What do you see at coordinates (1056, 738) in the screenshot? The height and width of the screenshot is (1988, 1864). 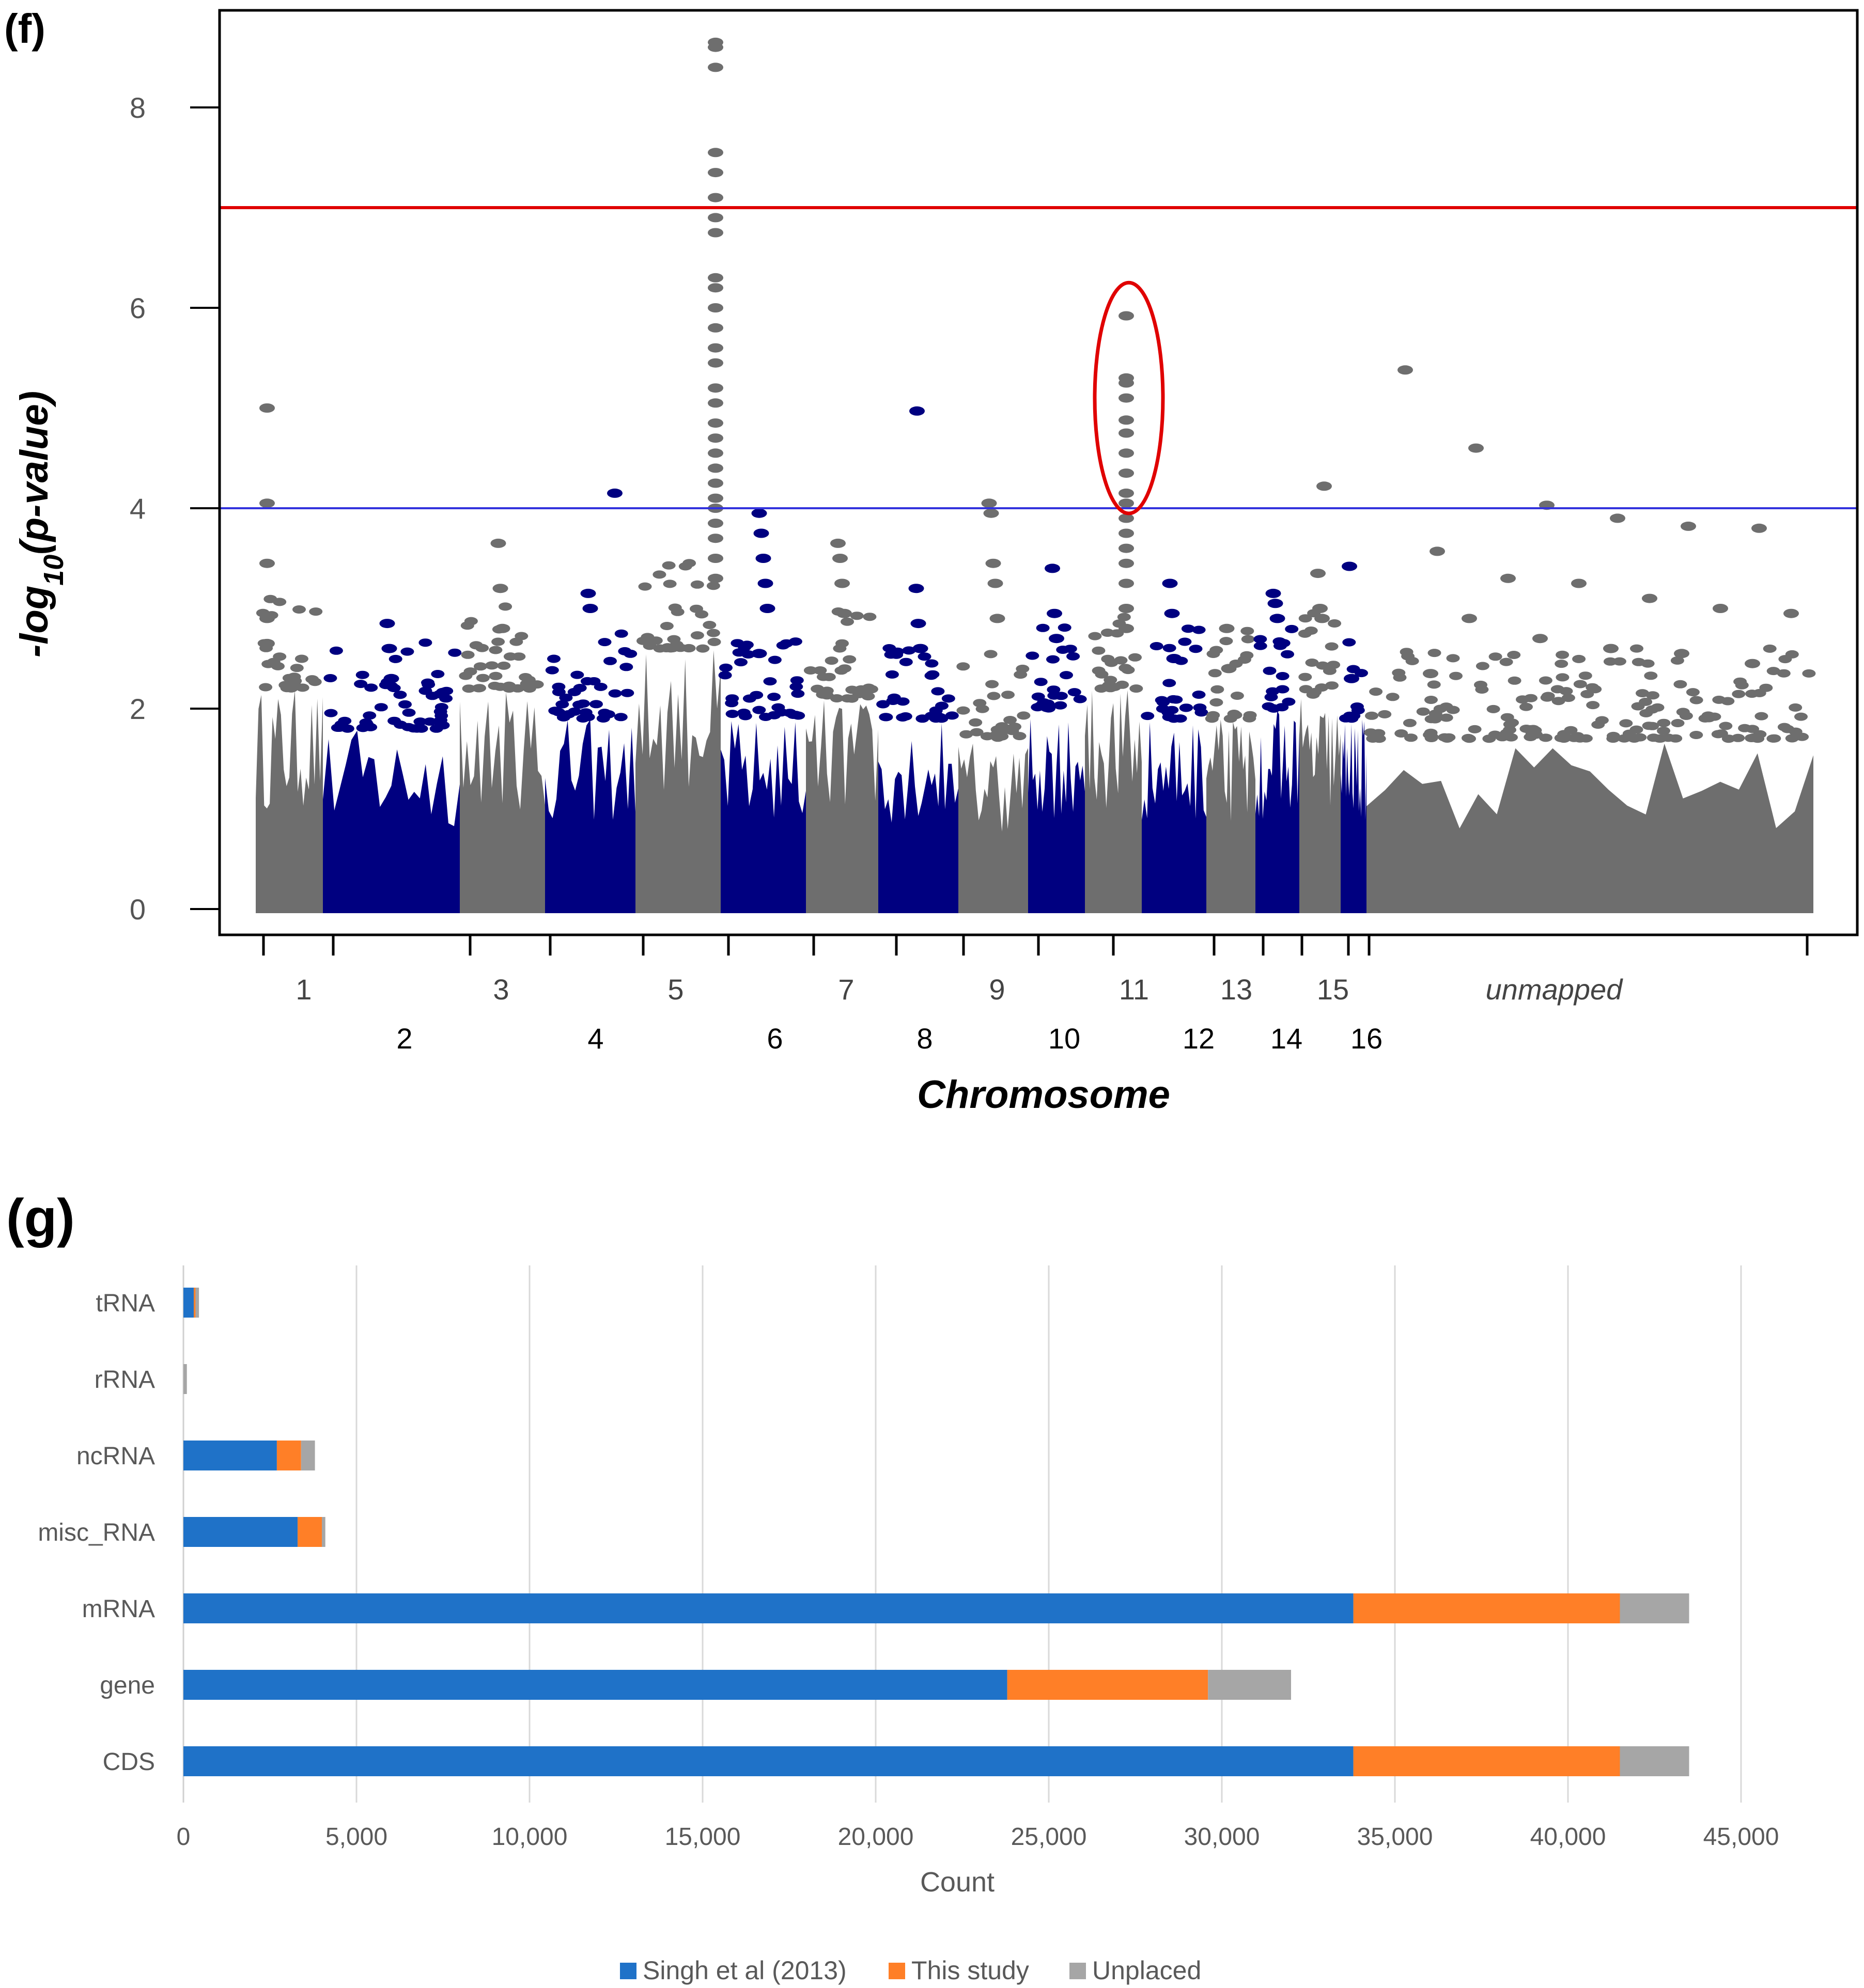 I see `chromosome-10-points` at bounding box center [1056, 738].